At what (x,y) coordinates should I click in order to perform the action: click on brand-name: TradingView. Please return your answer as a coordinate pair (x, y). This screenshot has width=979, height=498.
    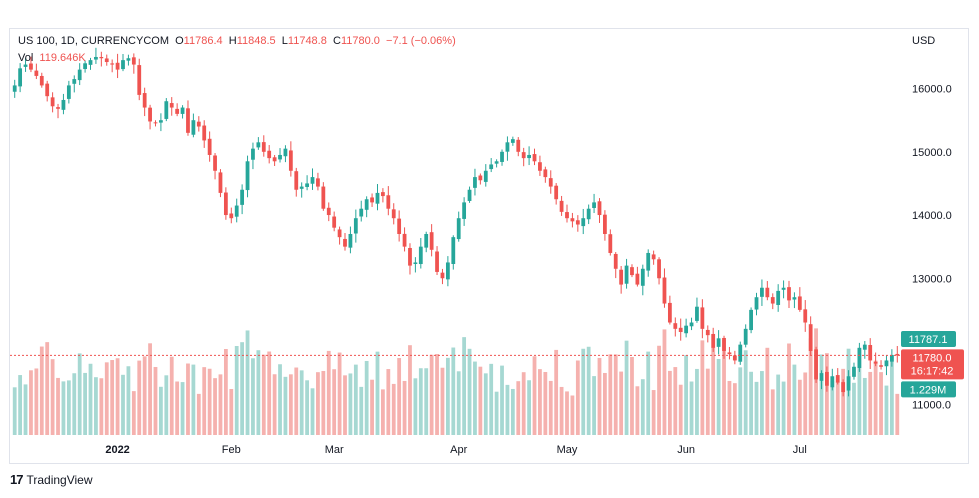
    Looking at the image, I should click on (59, 479).